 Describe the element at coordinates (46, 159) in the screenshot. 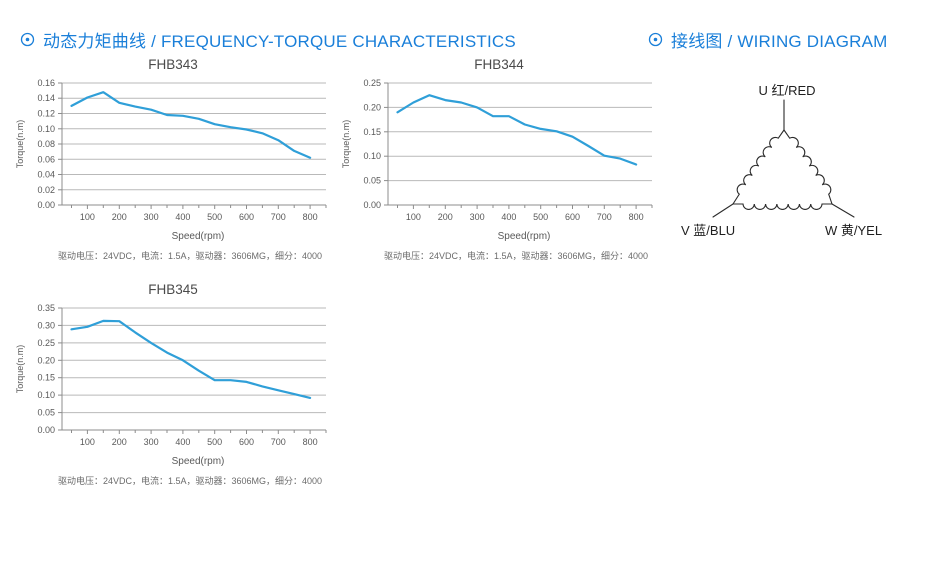

I see `svg-text: 0.06` at that location.